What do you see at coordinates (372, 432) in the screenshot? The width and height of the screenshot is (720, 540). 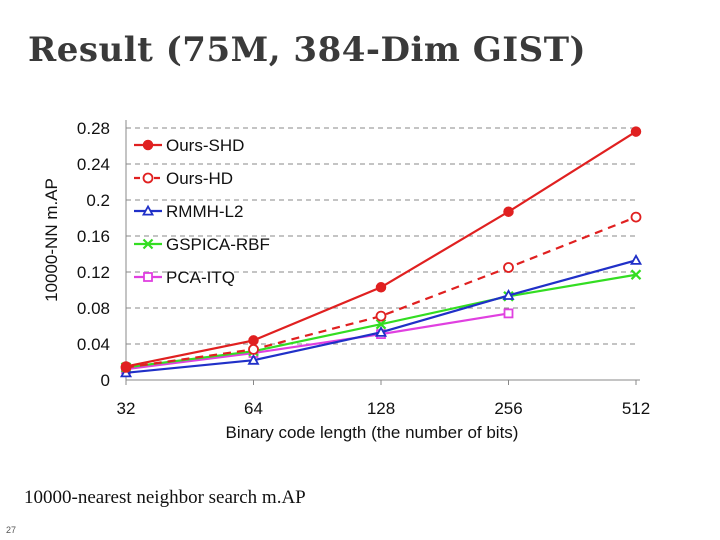 I see `x-axis-label: Binary code length (the number of bits)` at bounding box center [372, 432].